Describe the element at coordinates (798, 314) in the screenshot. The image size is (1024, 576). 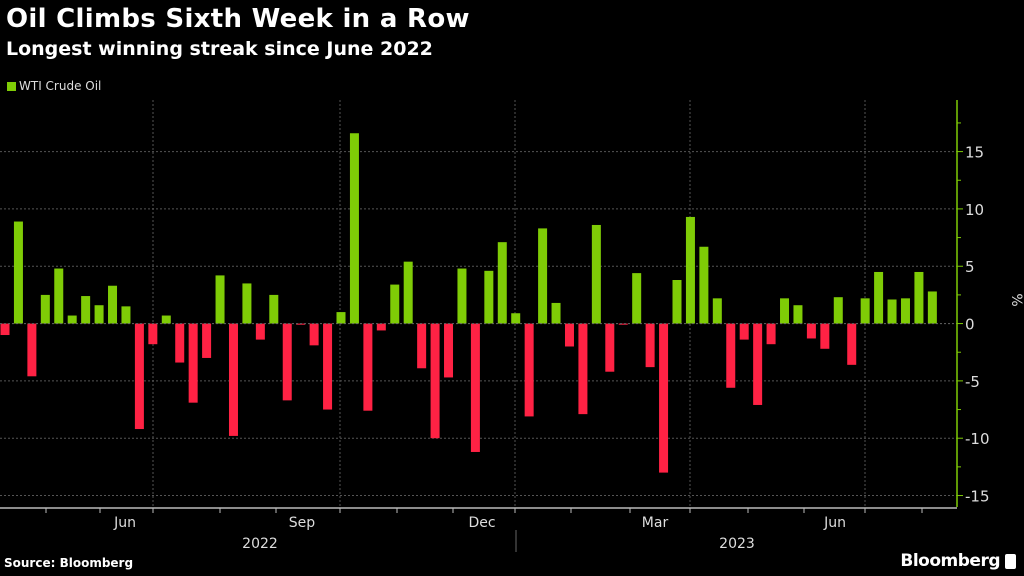
I see `bar: 2023-05-26: 1.6%` at that location.